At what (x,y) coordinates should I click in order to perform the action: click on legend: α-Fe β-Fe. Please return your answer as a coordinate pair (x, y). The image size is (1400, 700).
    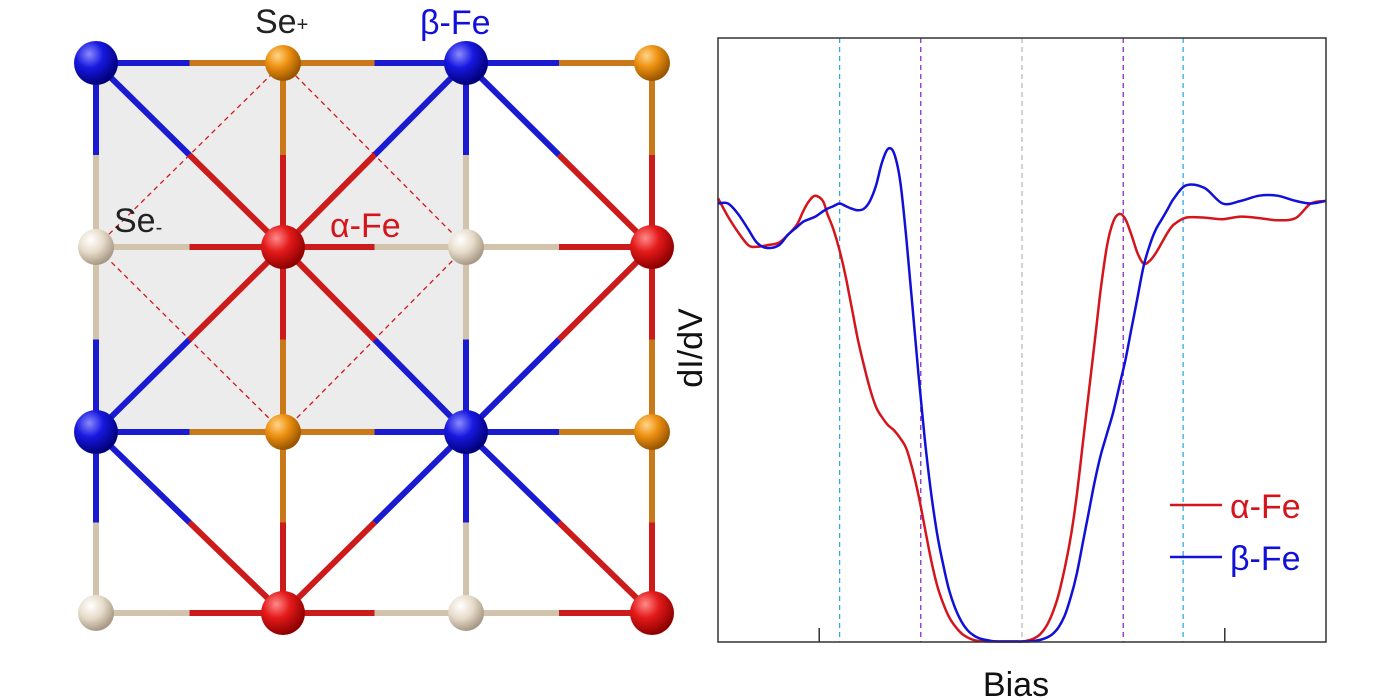
    Looking at the image, I should click on (1235, 533).